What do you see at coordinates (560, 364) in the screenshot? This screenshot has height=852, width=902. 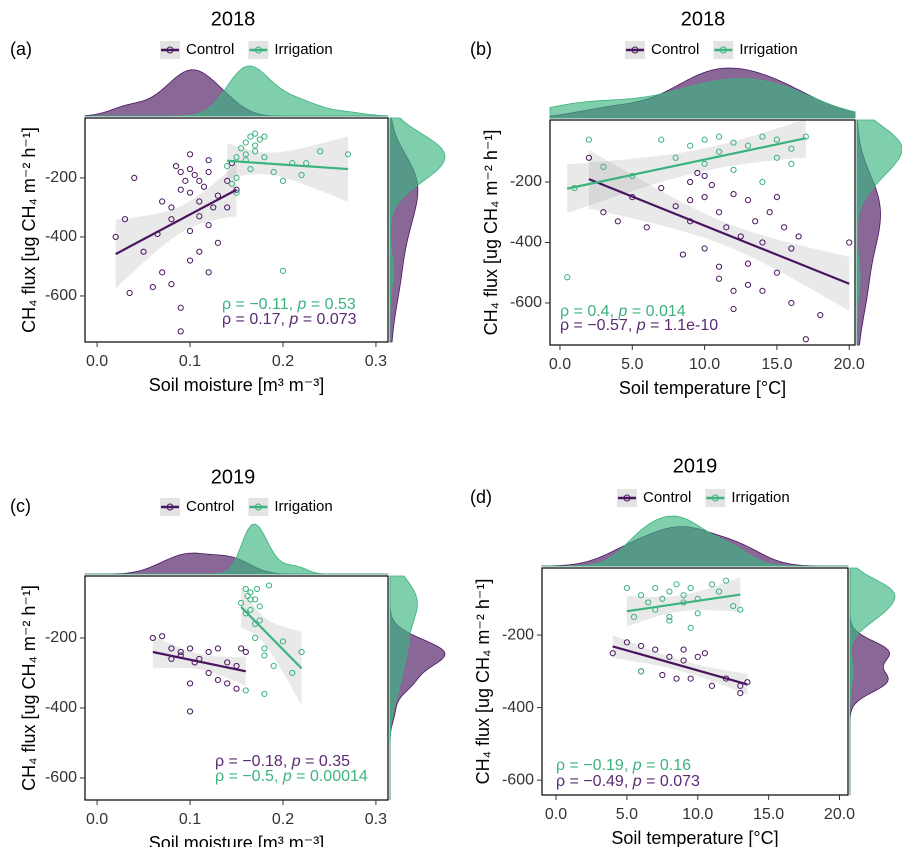 I see `x-tick-label: 0.0` at bounding box center [560, 364].